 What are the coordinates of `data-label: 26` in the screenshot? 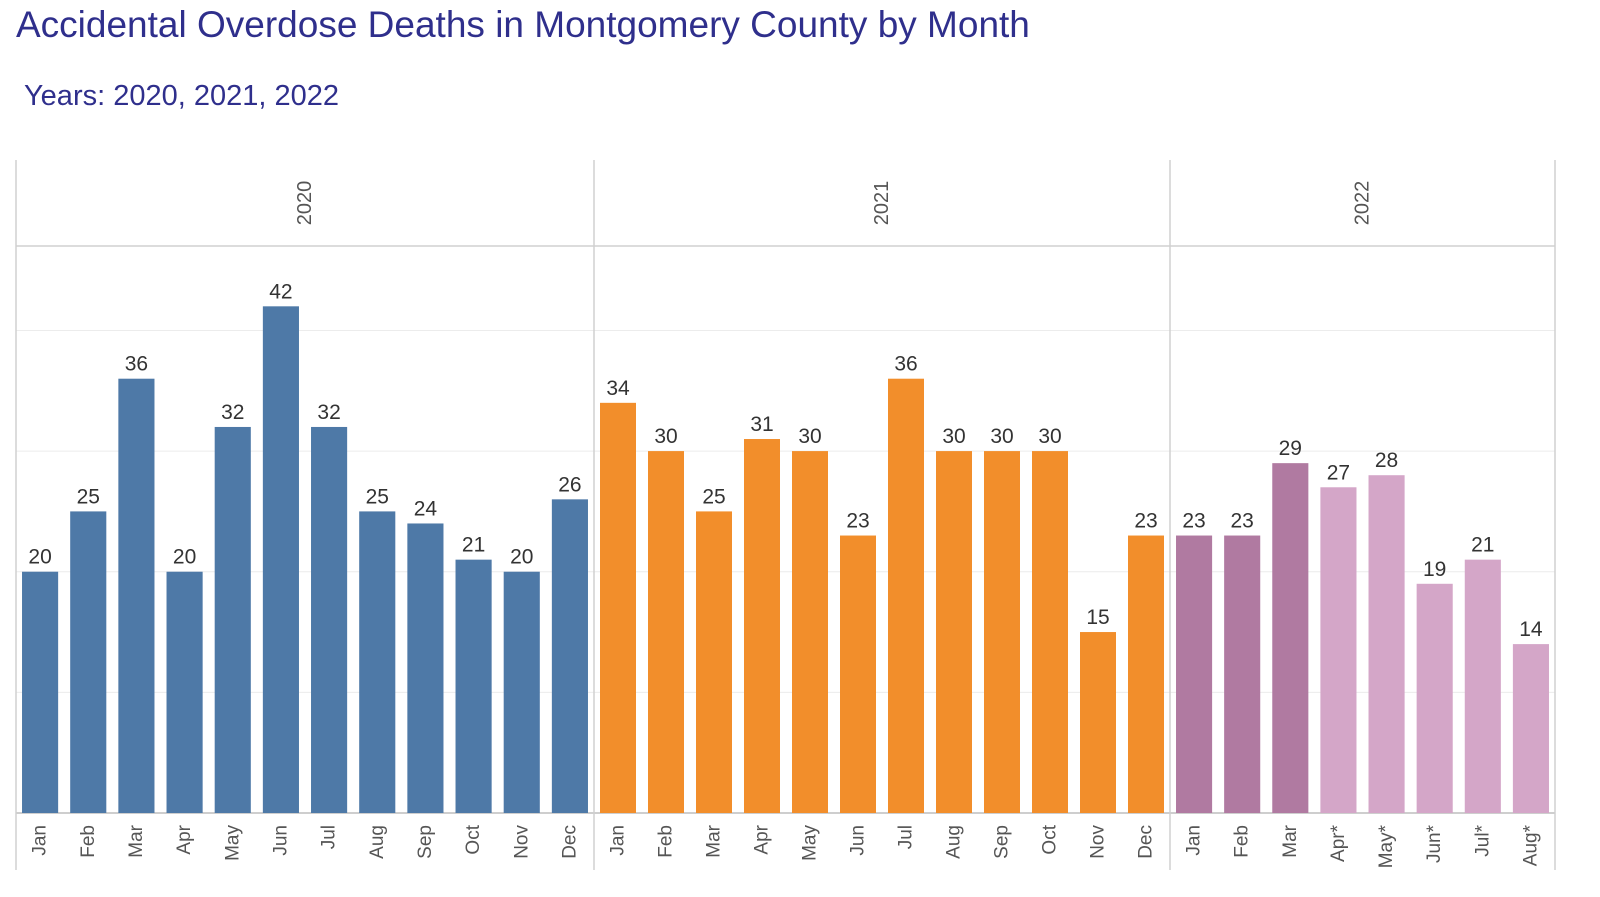 It's located at (569, 484).